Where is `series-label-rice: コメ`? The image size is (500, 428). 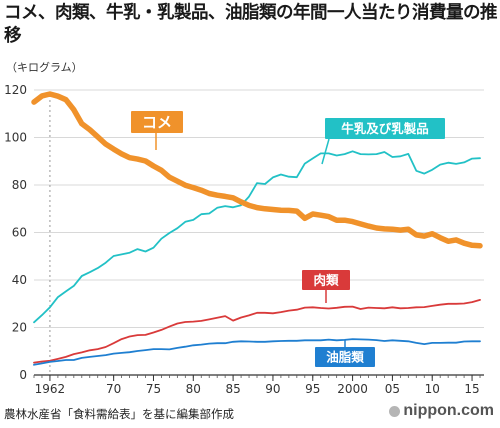 series-label-rice: コメ is located at coordinates (157, 122).